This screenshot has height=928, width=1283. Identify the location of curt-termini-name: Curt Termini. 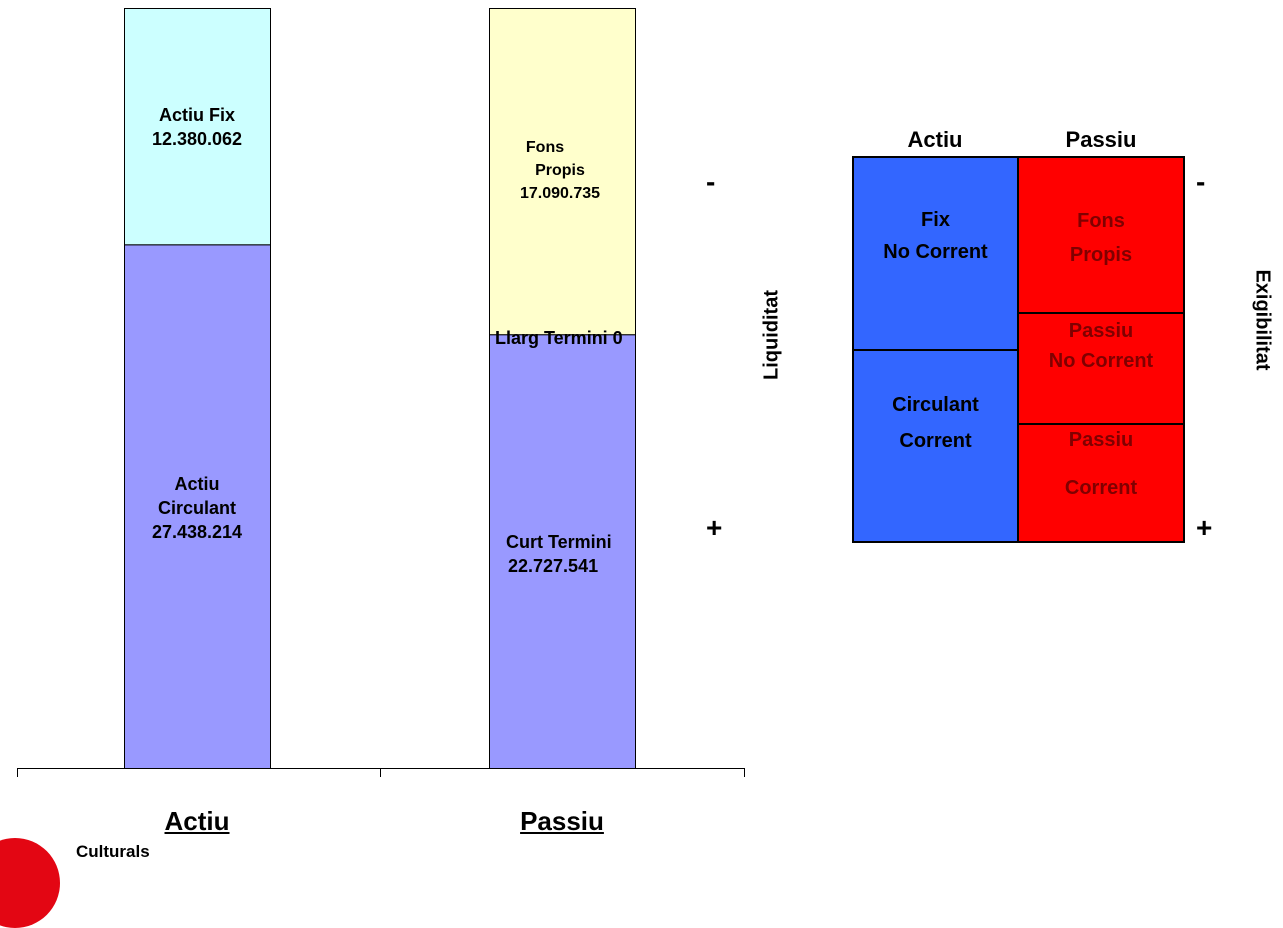
(559, 542).